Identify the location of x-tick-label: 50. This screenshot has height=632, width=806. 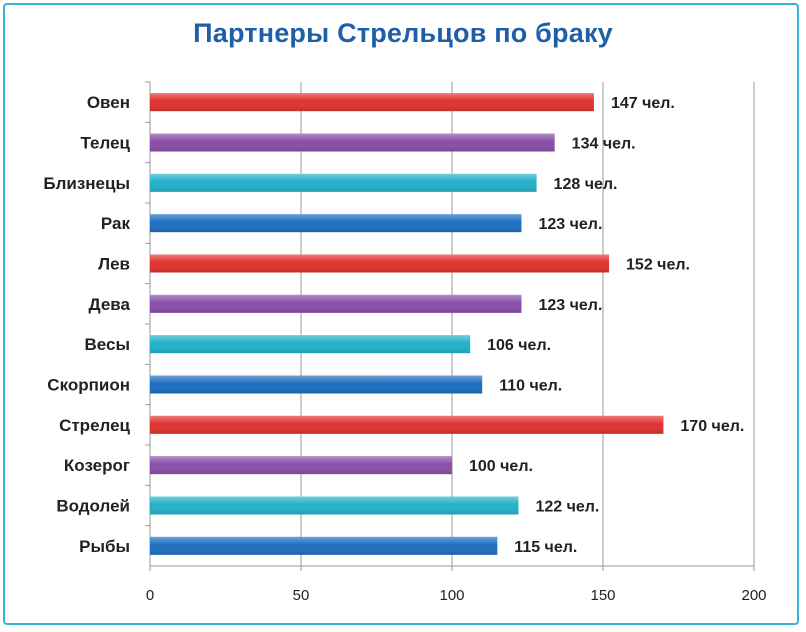
(301, 595).